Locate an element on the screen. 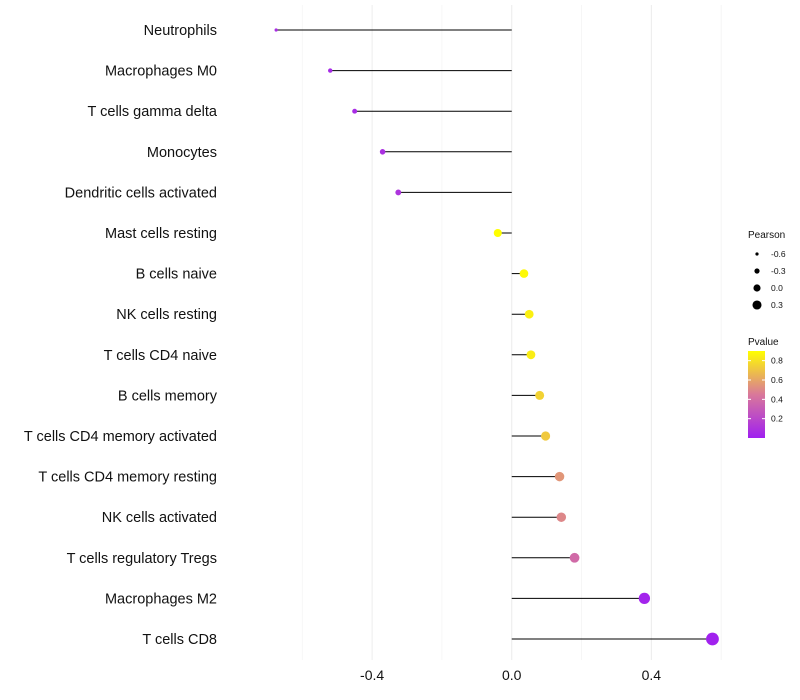 The width and height of the screenshot is (800, 700). category-label: Dendritic cells activated is located at coordinates (141, 193).